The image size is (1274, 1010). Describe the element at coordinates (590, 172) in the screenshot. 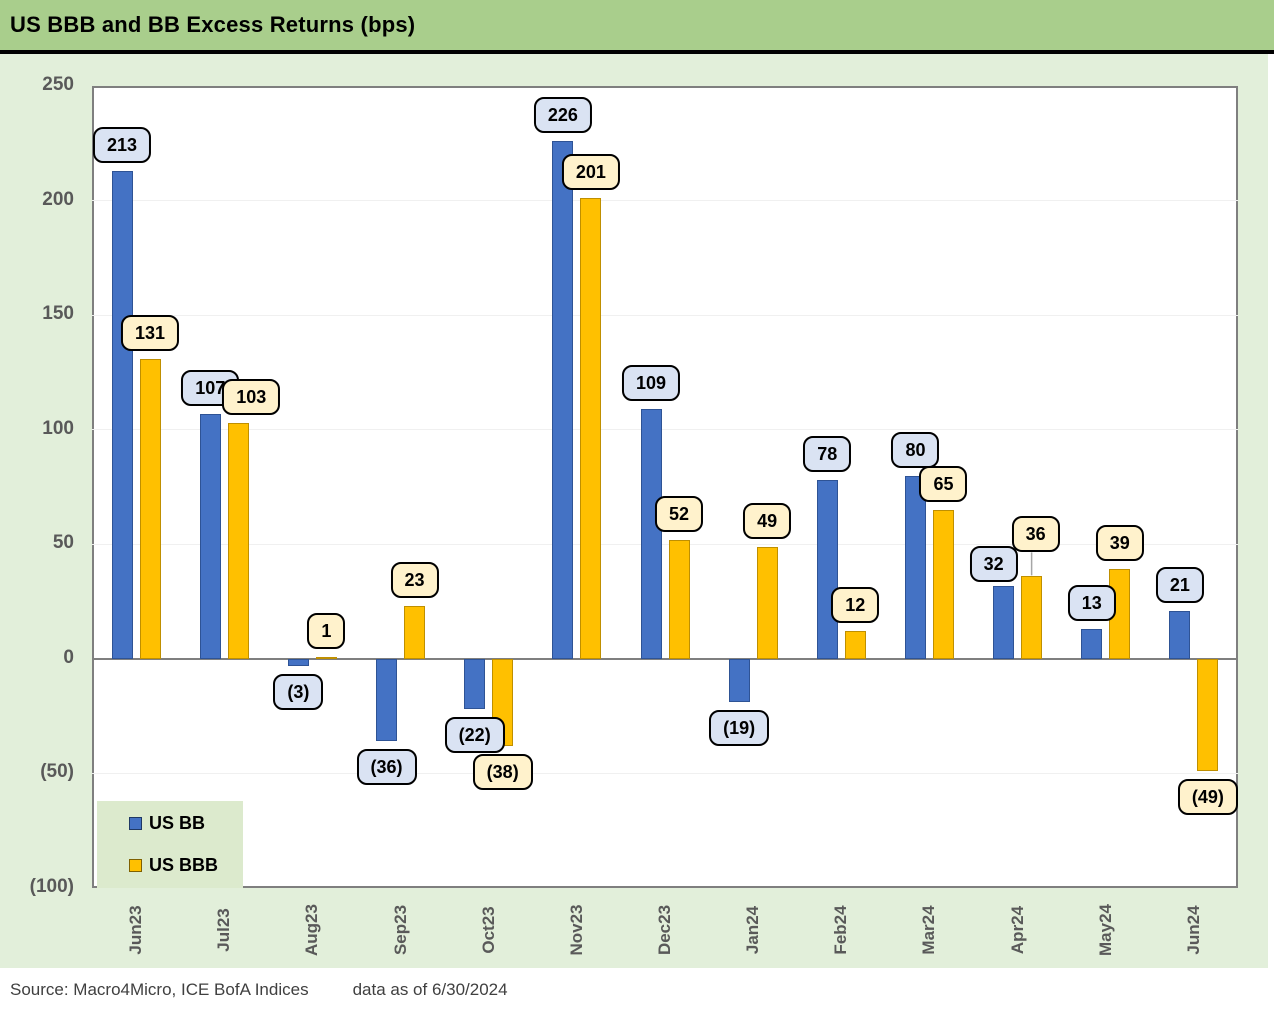

I see `value-label: 201` at that location.